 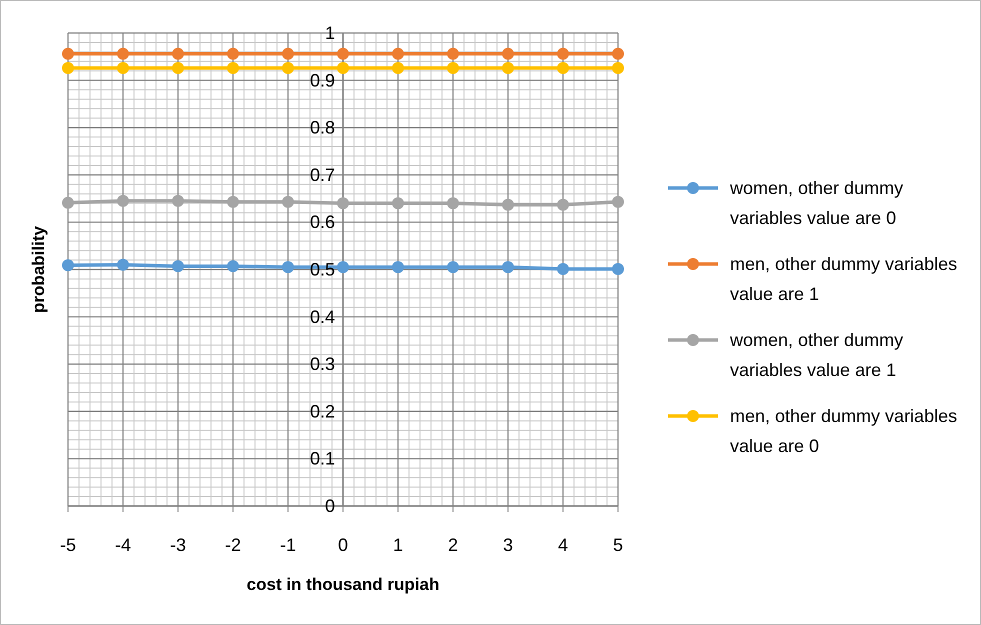 What do you see at coordinates (38, 269) in the screenshot?
I see `y-axis-title: probability` at bounding box center [38, 269].